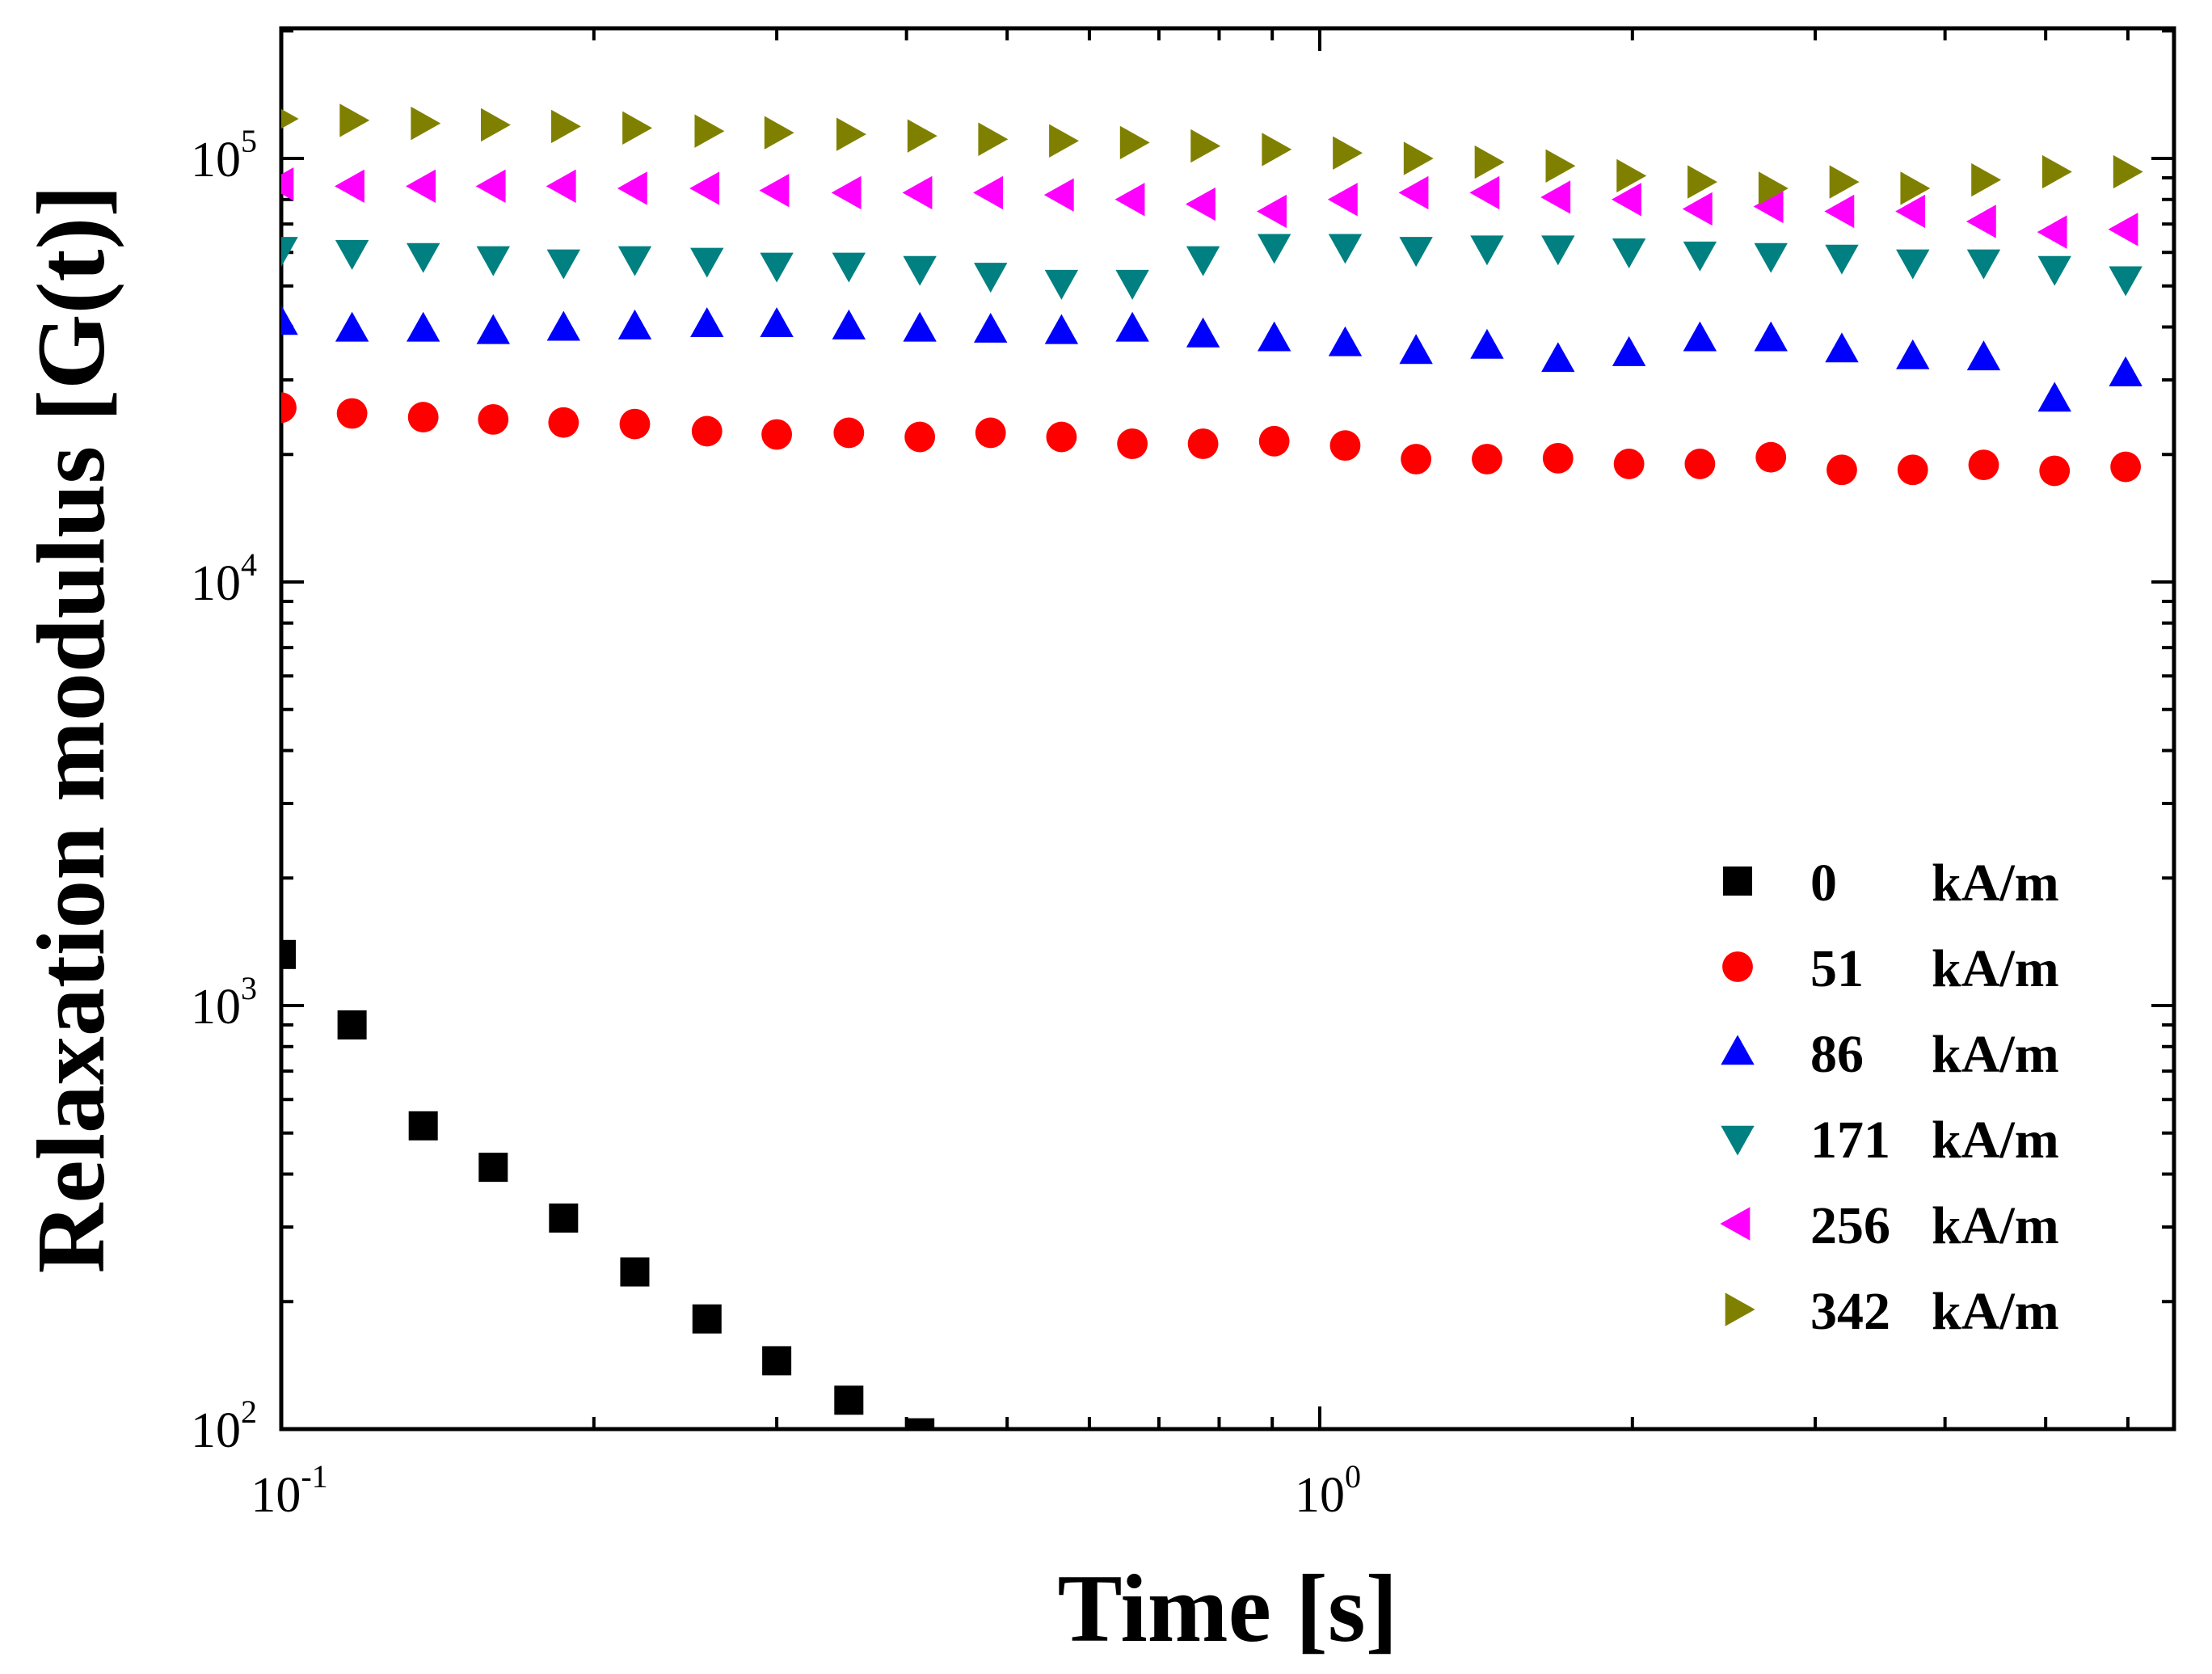 Image resolution: width=2212 pixels, height=1674 pixels. Describe the element at coordinates (1892, 1311) in the screenshot. I see `legend-item: 342 kA/m` at that location.